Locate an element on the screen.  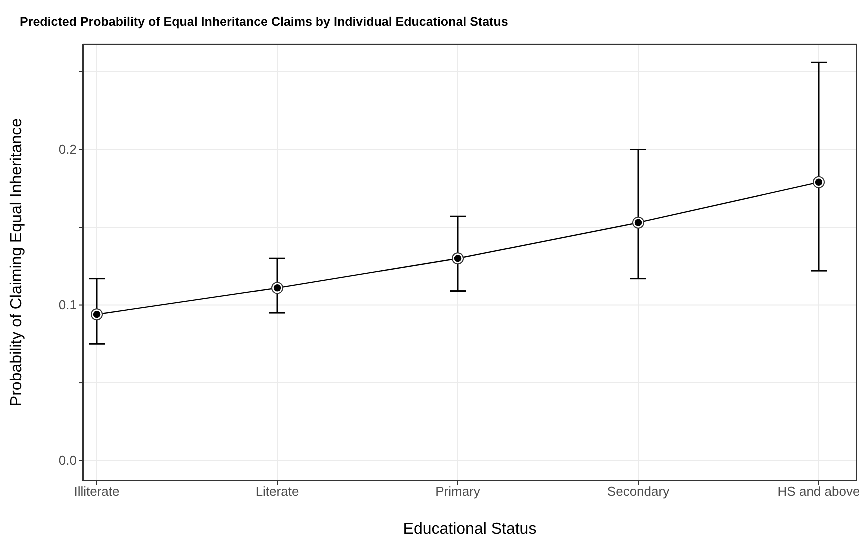
y-tick-label: 0.0 is located at coordinates (67, 460).